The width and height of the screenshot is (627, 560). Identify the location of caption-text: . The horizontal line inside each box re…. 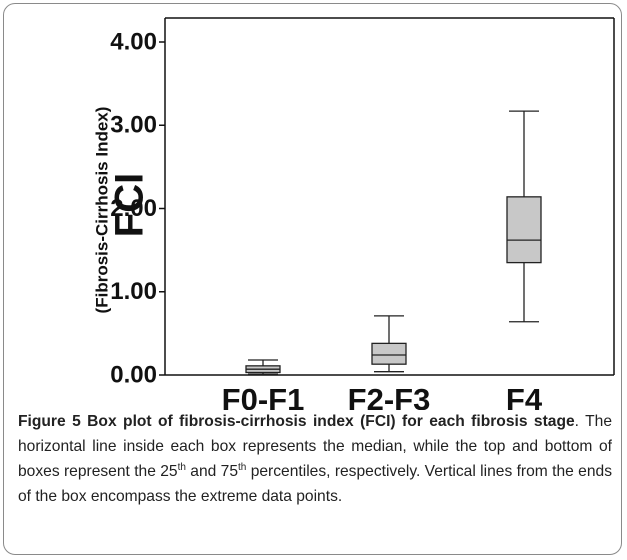
(315, 446).